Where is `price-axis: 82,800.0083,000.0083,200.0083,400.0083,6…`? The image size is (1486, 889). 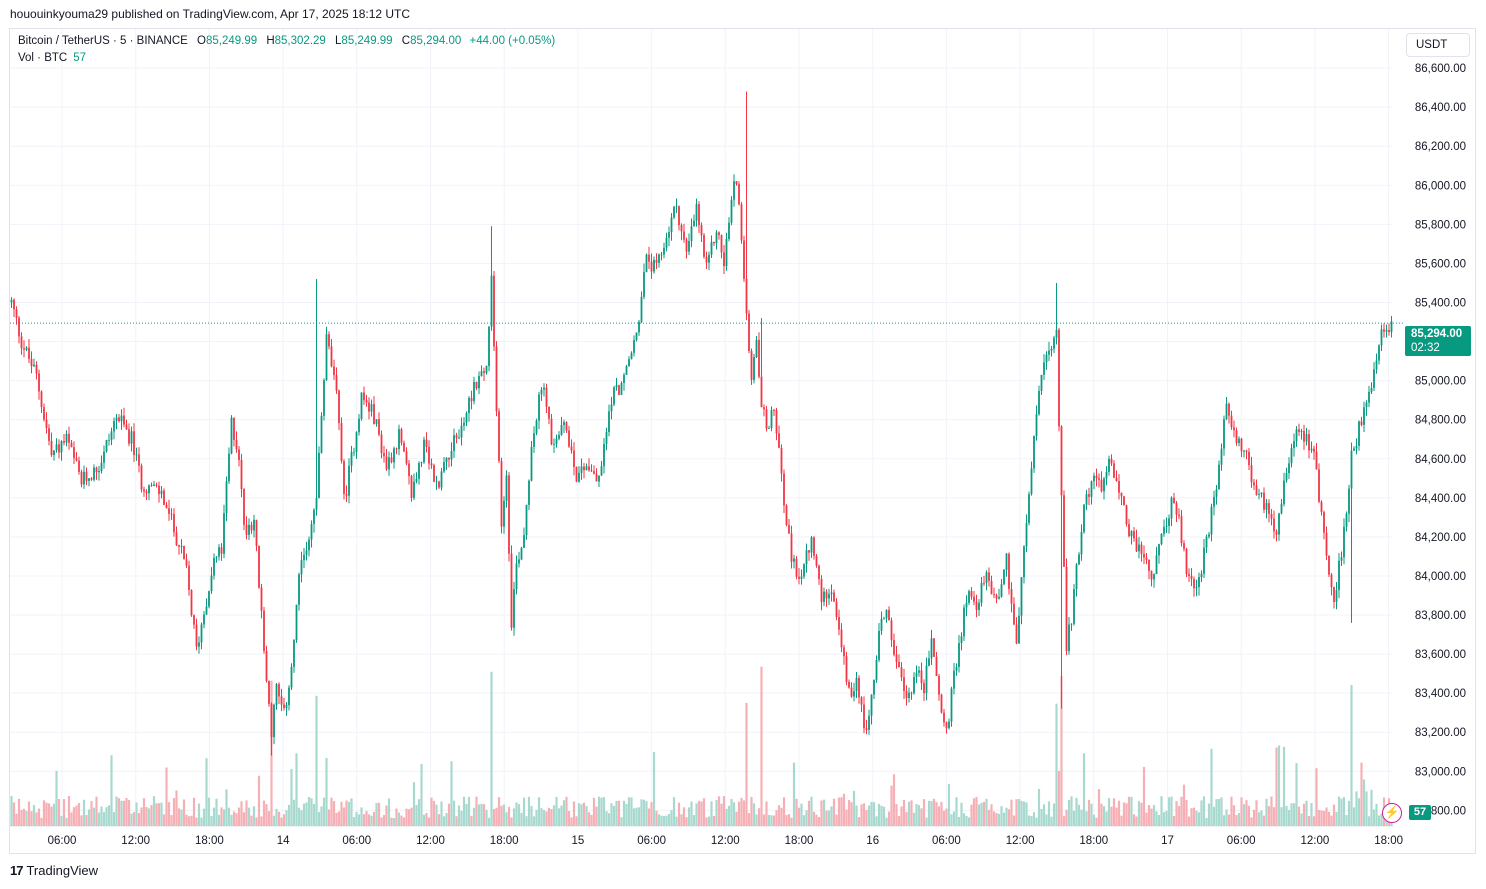 price-axis: 82,800.0083,000.0083,200.0083,400.0083,6… is located at coordinates (1440, 440).